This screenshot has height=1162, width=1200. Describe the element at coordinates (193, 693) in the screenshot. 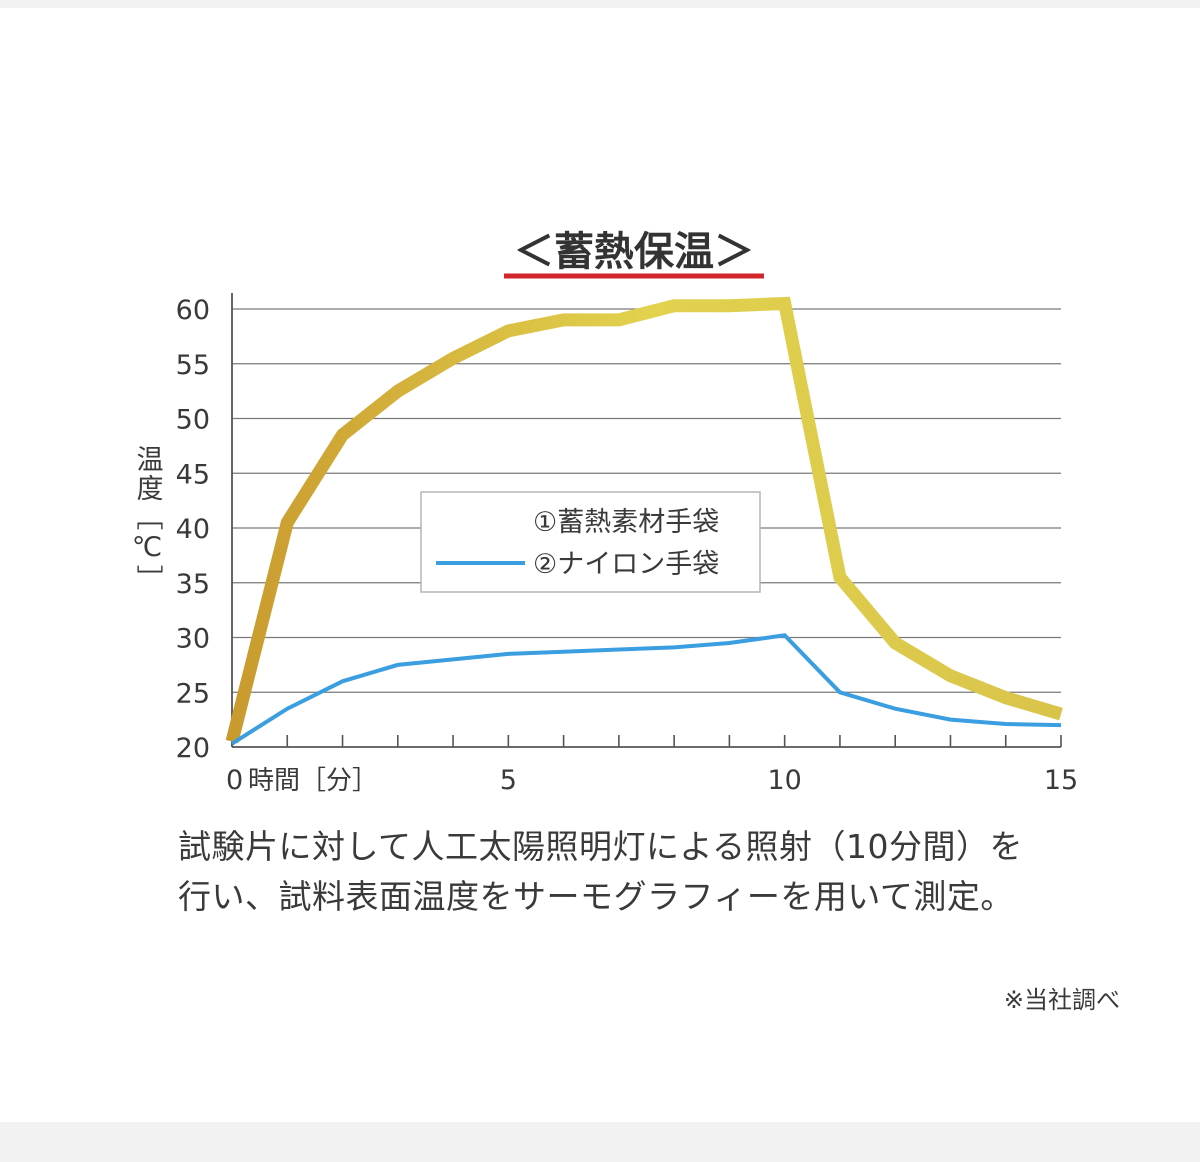

I see `y-tick-label: 25` at that location.